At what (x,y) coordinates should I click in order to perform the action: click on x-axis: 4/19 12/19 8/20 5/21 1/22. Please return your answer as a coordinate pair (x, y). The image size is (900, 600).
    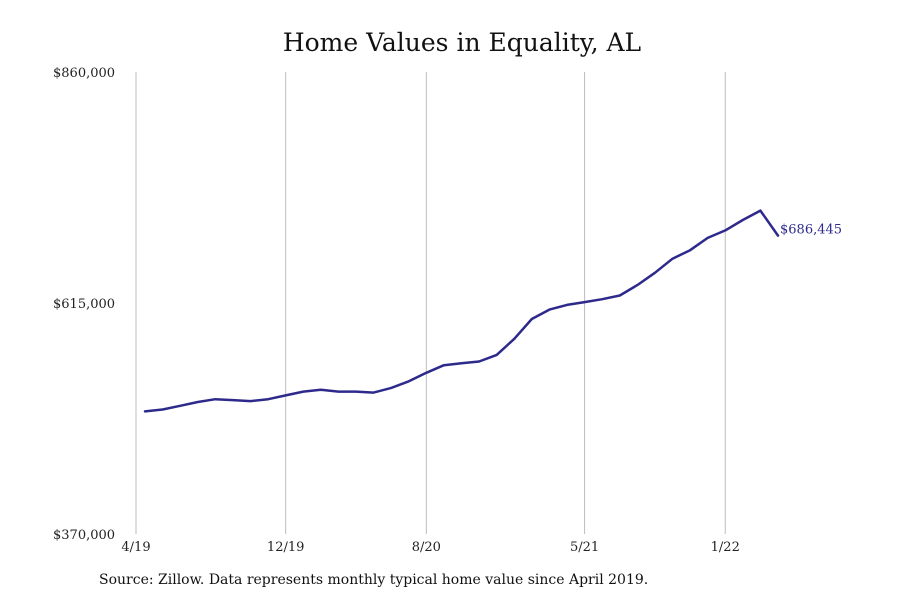
    Looking at the image, I should click on (430, 547).